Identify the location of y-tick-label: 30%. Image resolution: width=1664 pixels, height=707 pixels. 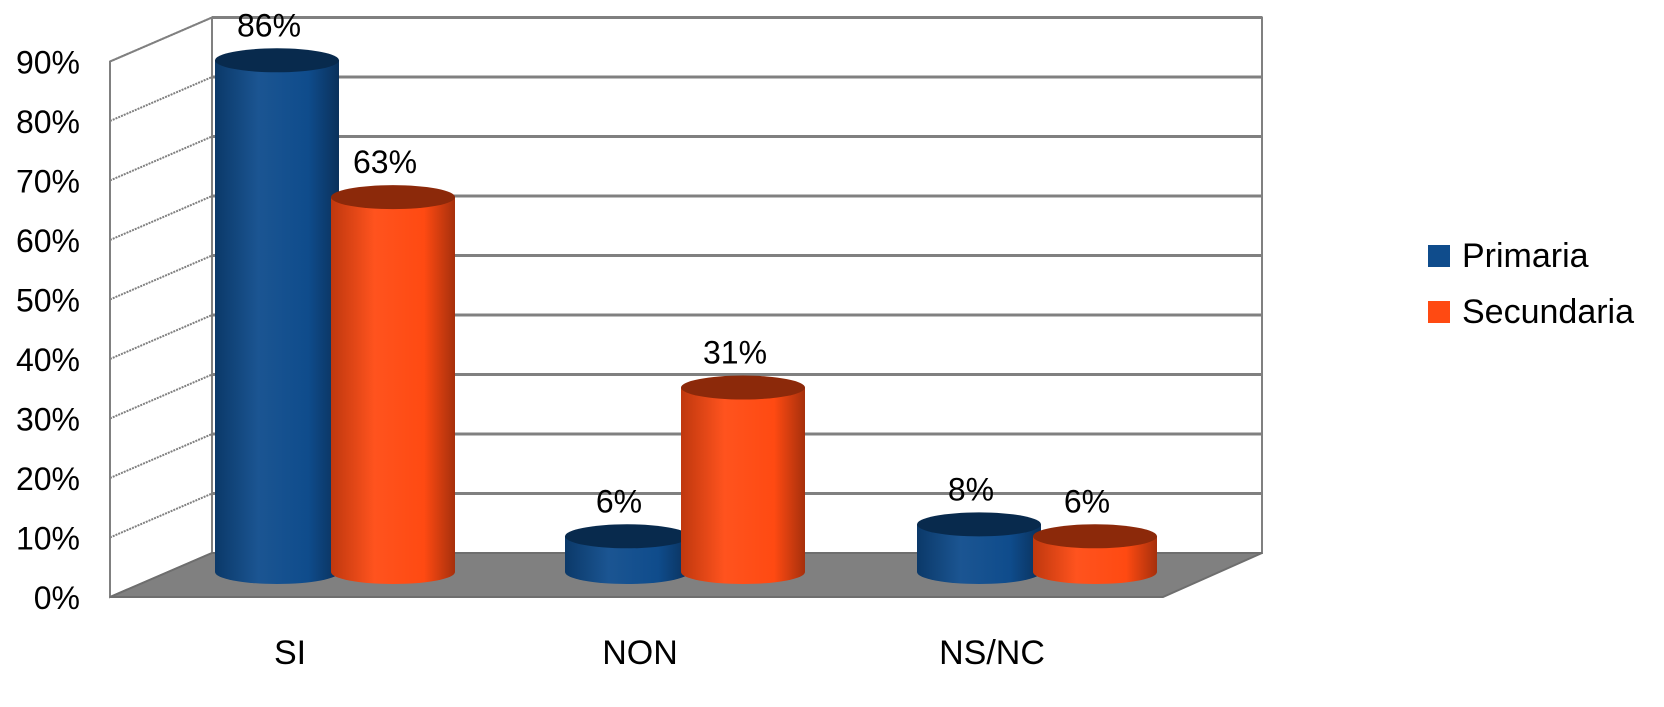
(48, 420).